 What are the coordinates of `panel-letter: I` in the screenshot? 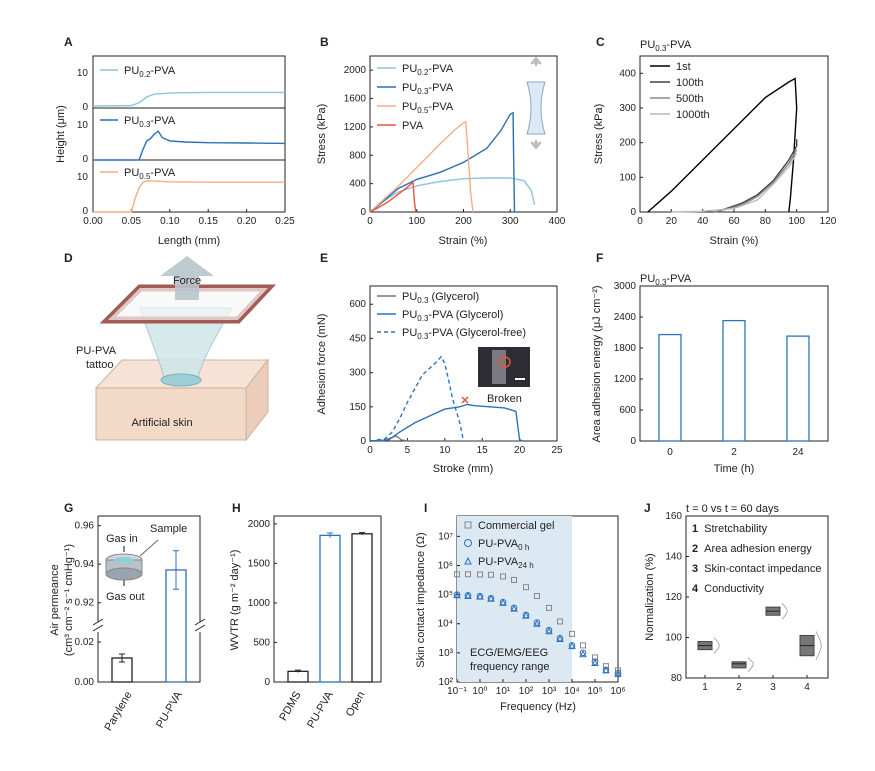 It's located at (425, 508).